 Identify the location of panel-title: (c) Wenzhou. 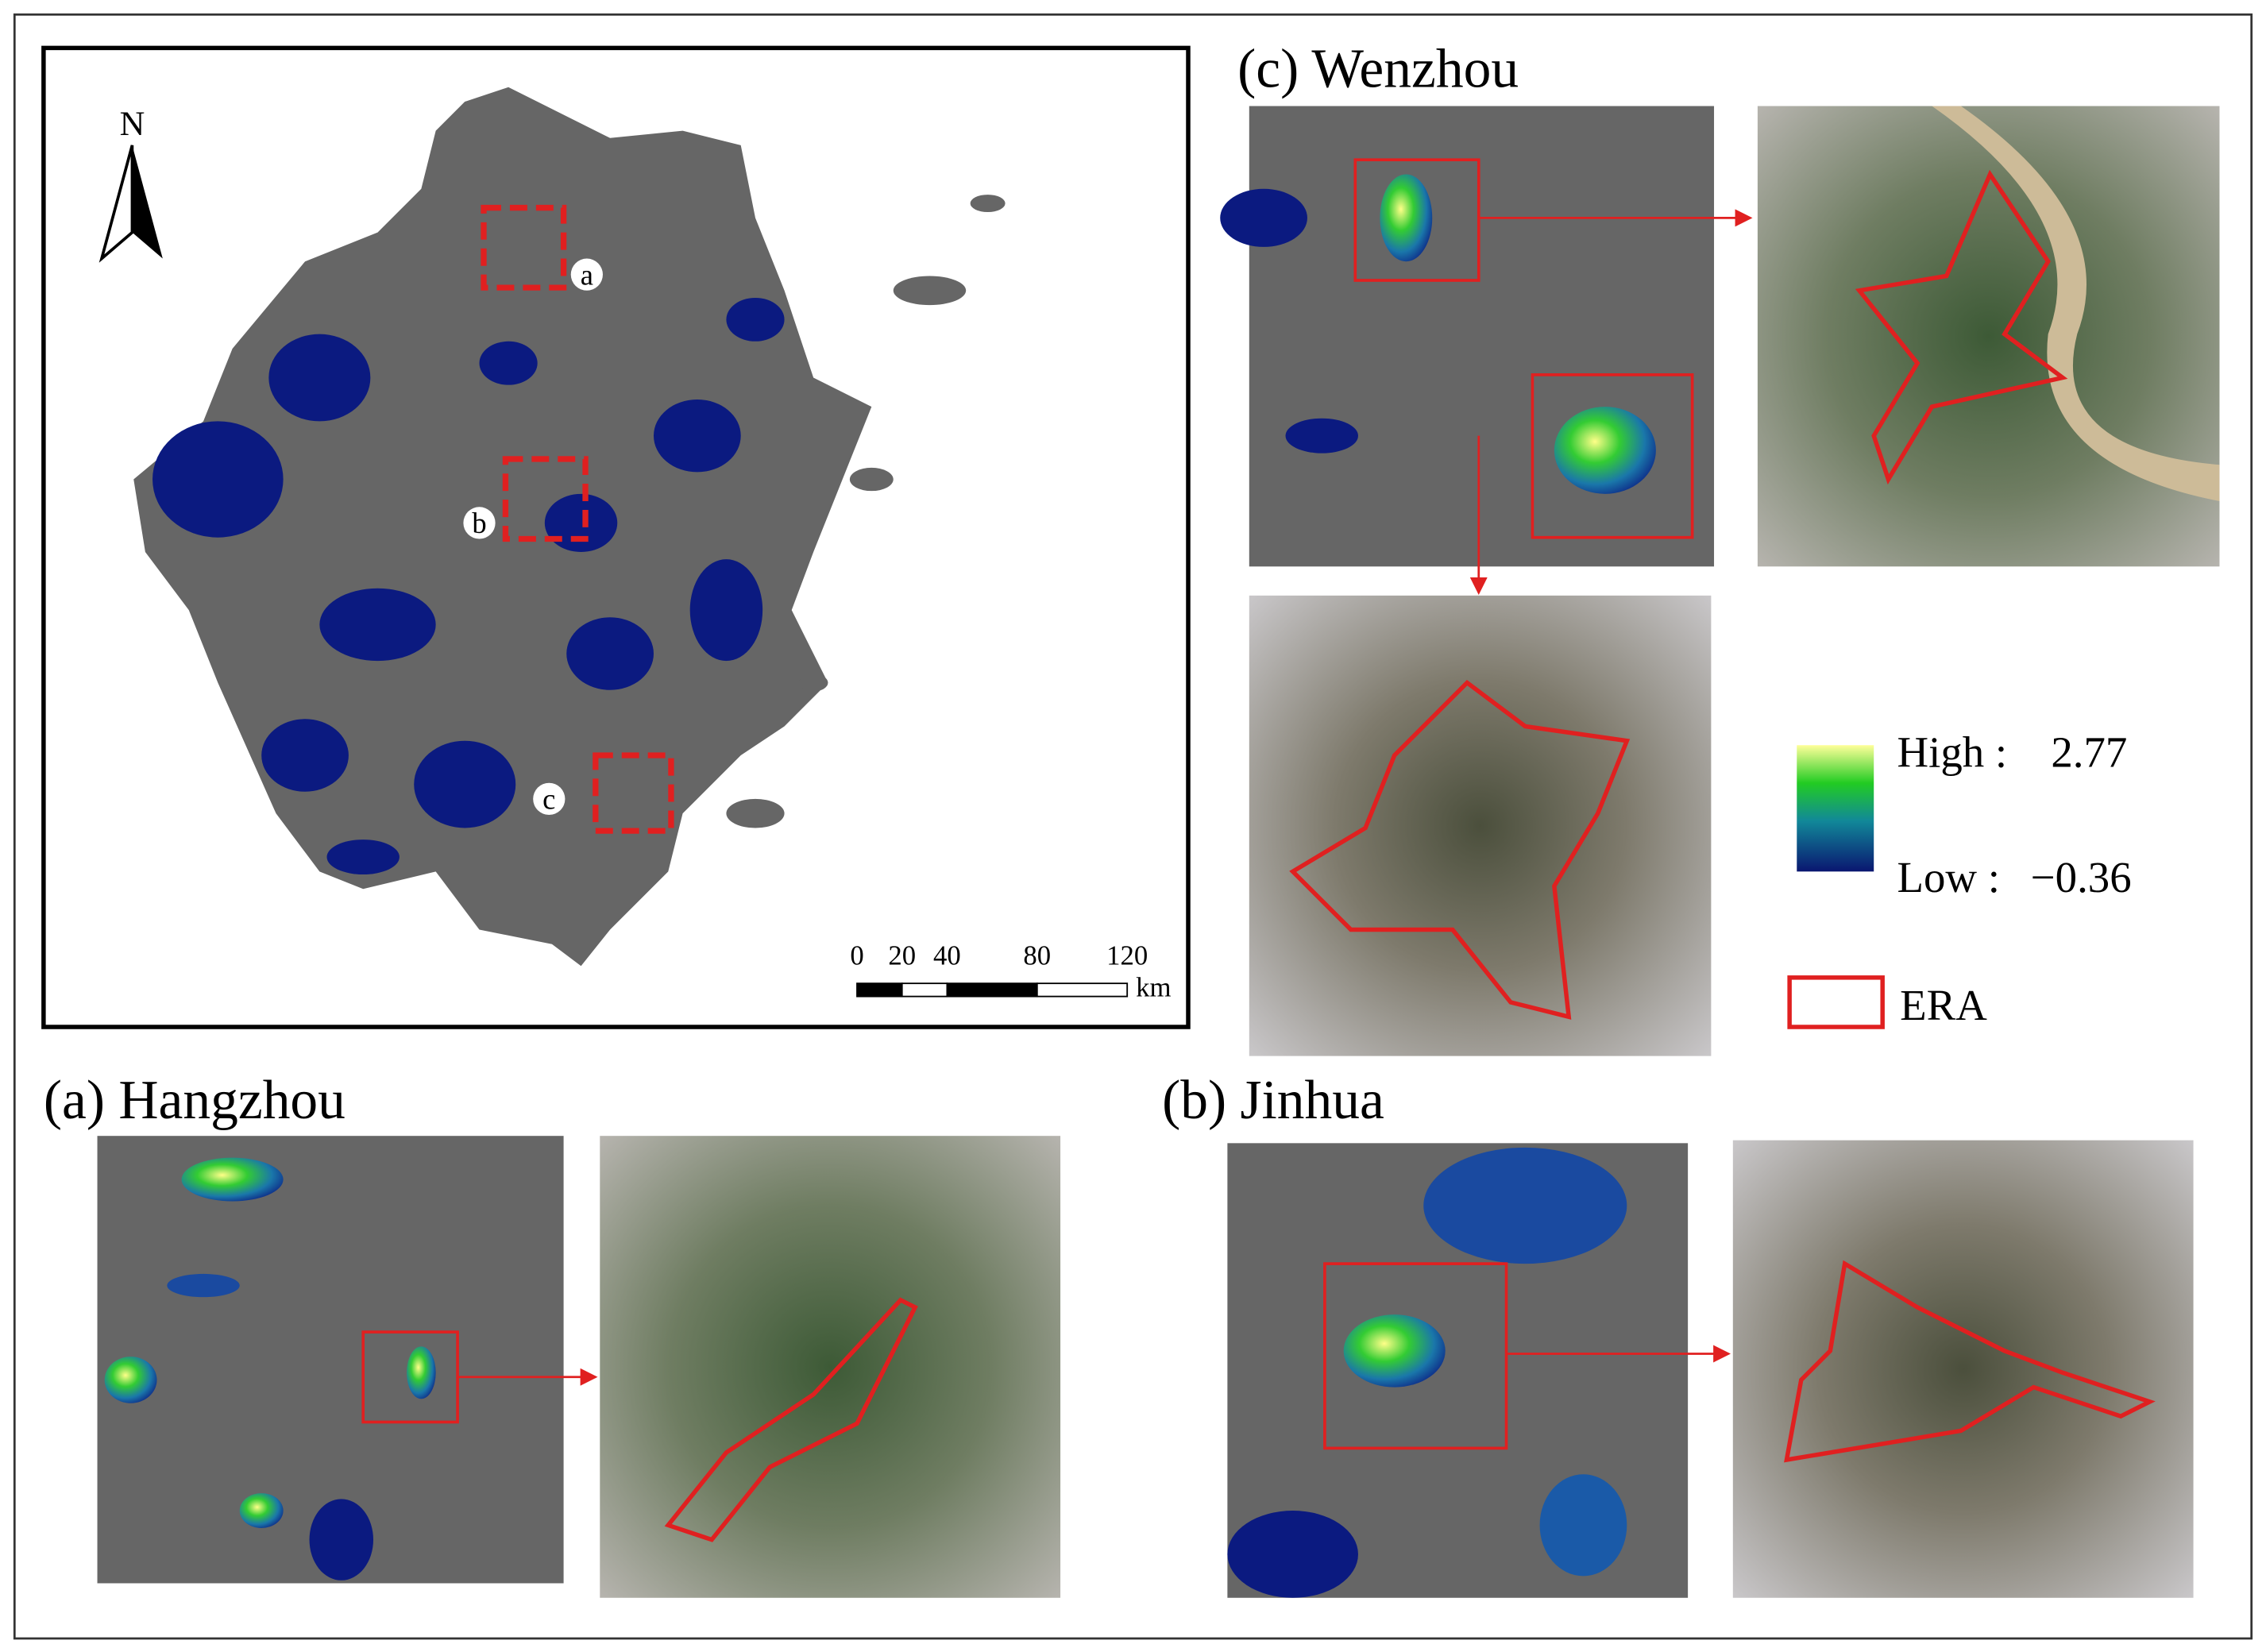
(1378, 69).